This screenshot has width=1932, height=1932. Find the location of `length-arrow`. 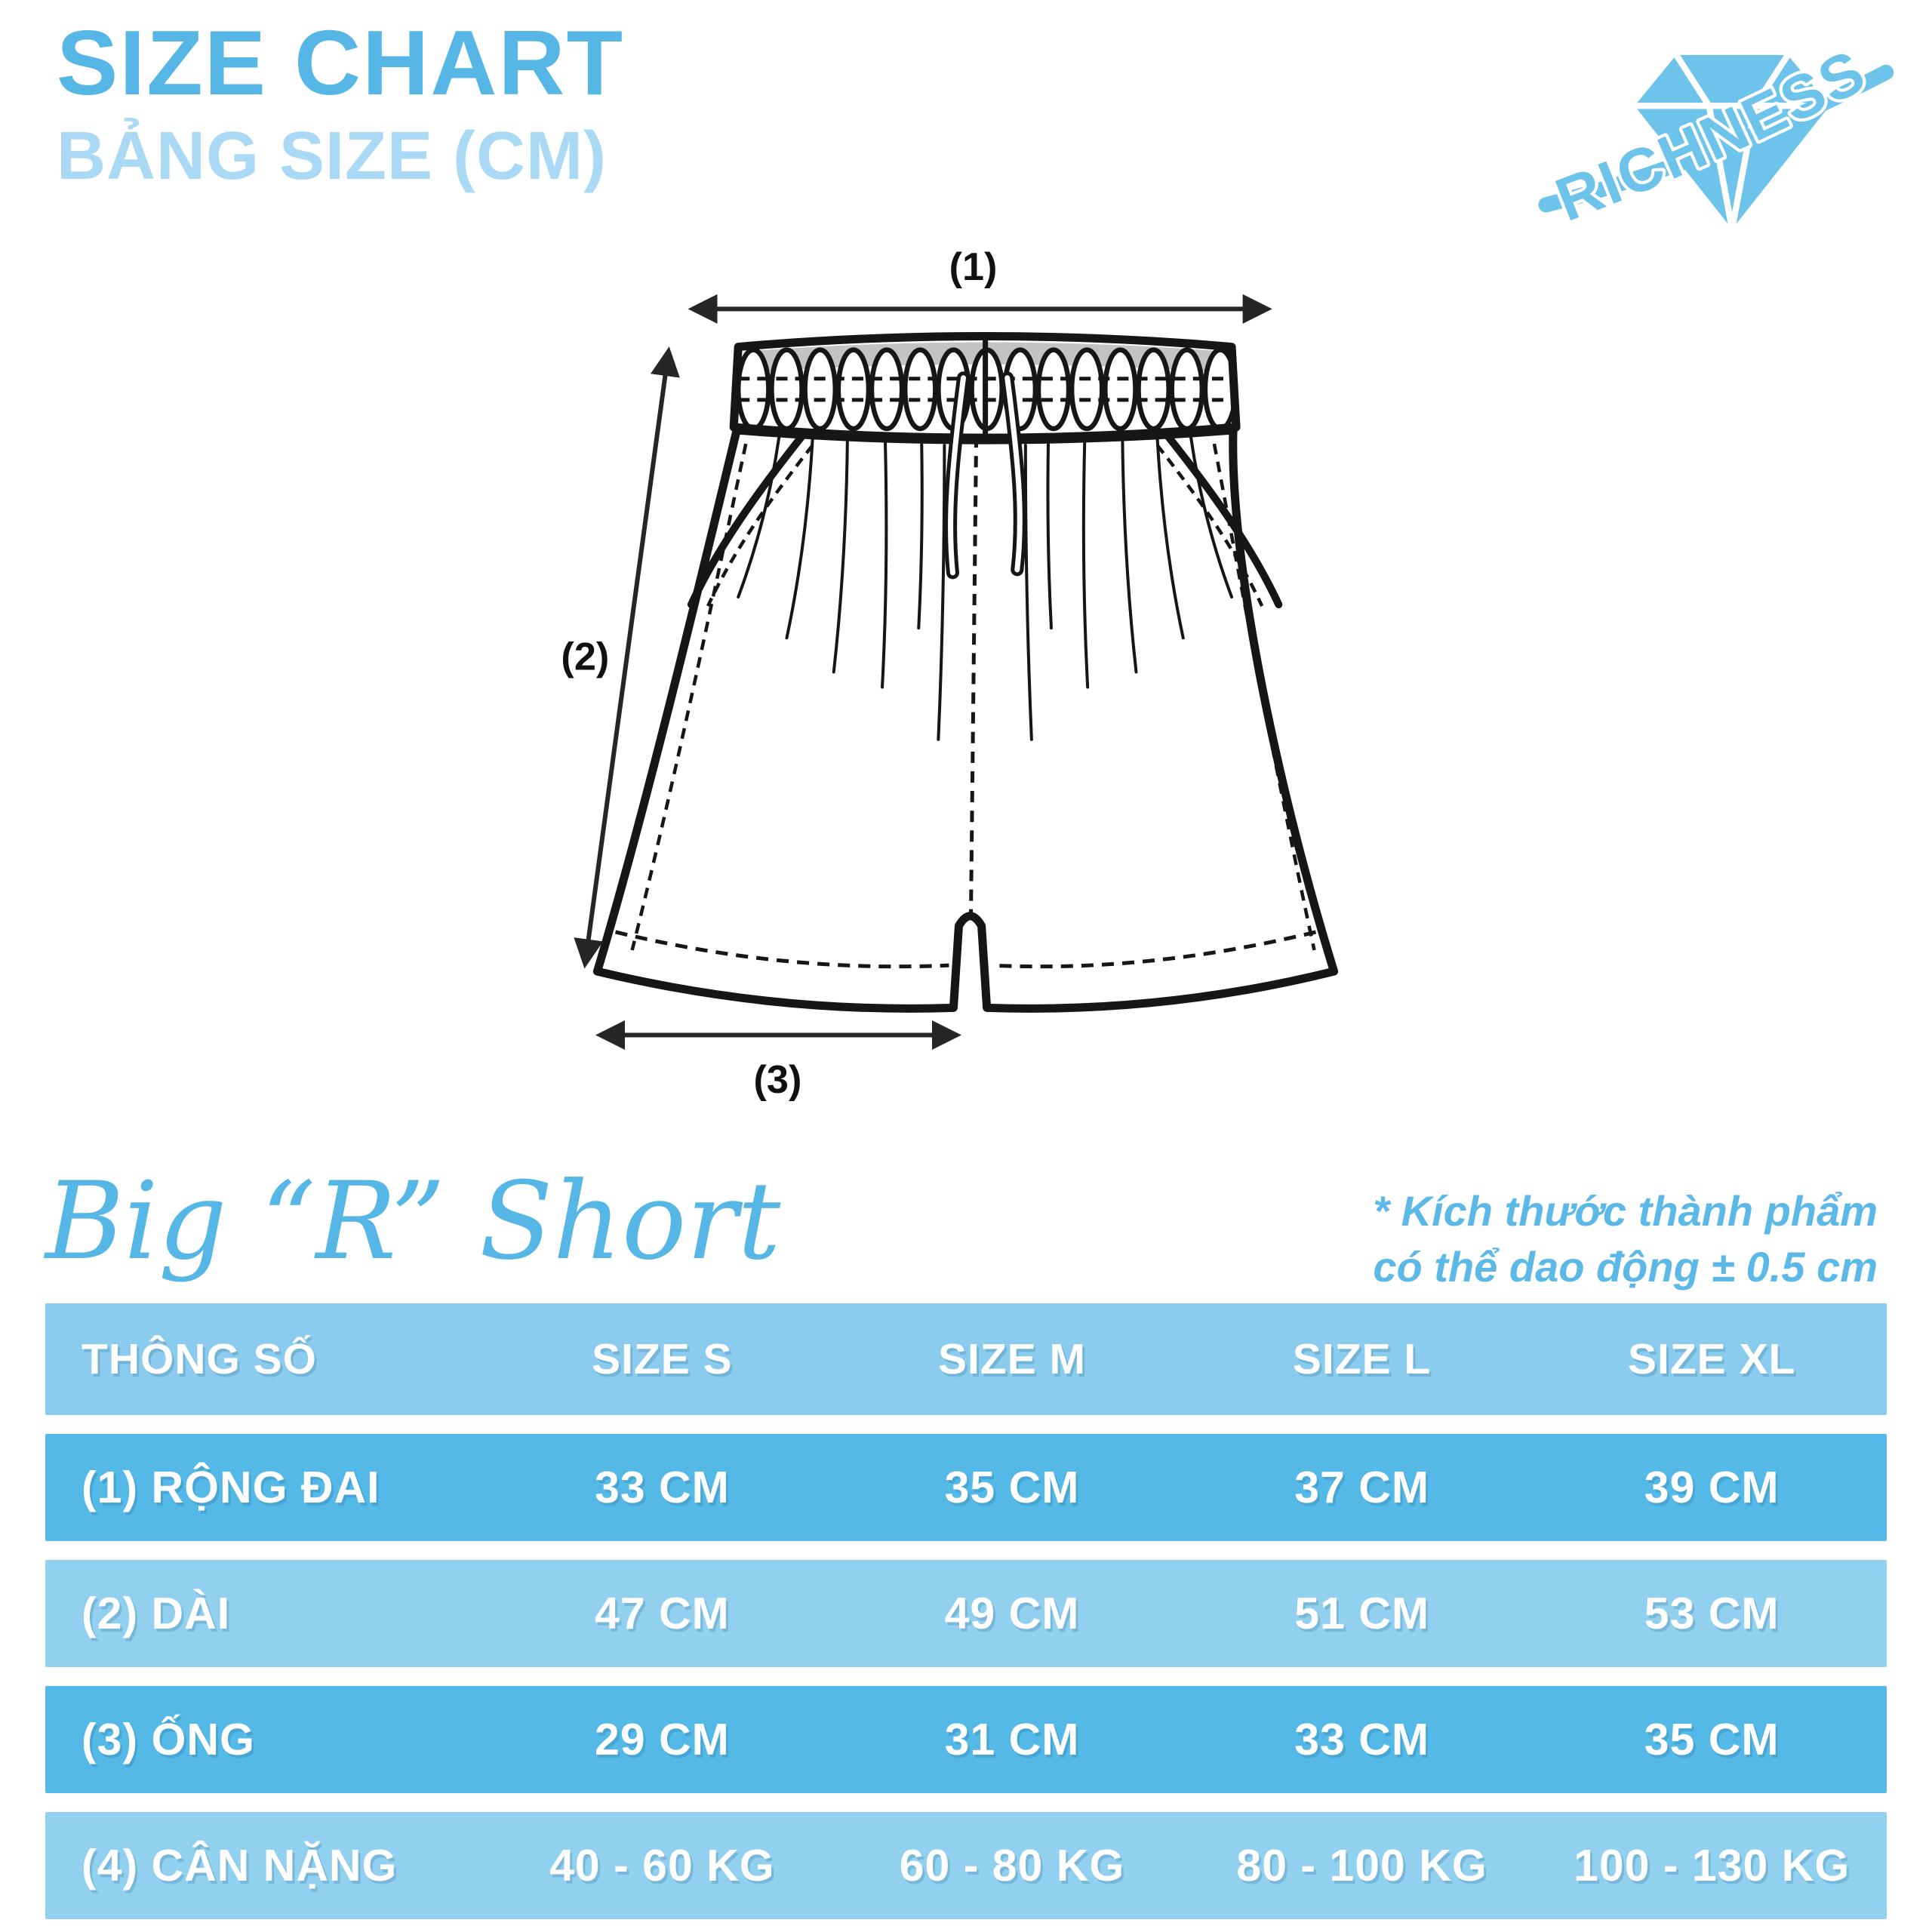

length-arrow is located at coordinates (627, 657).